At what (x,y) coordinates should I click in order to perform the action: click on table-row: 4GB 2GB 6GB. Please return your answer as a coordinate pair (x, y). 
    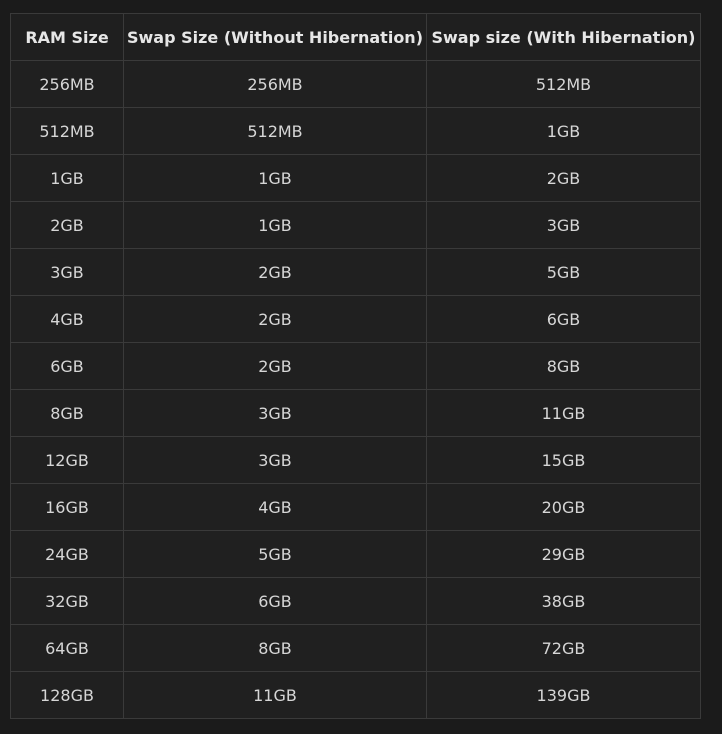
    Looking at the image, I should click on (355, 319).